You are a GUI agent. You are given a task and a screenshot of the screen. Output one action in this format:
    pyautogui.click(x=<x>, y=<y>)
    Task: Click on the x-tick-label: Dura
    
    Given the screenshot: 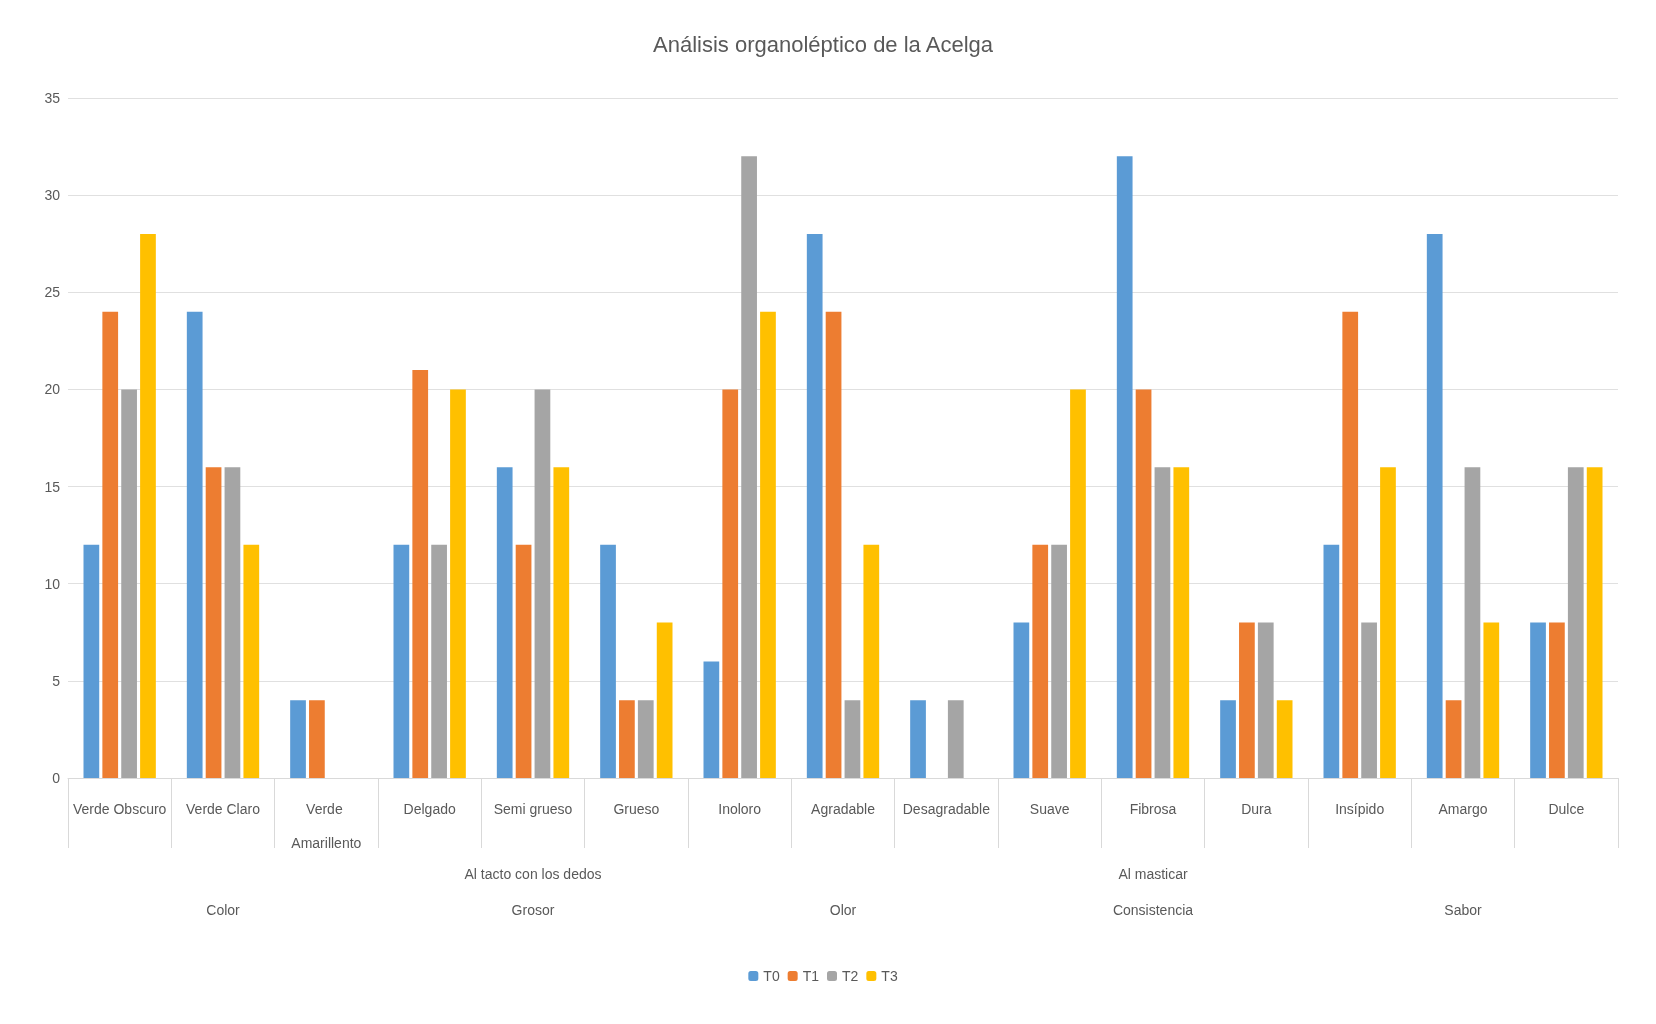 What is the action you would take?
    pyautogui.click(x=1256, y=809)
    